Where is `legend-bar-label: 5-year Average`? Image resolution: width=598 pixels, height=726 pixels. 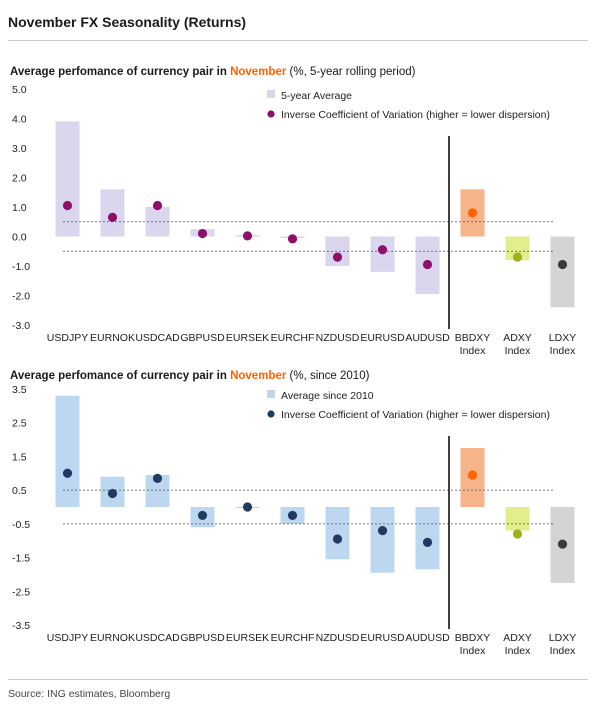 legend-bar-label: 5-year Average is located at coordinates (316, 96).